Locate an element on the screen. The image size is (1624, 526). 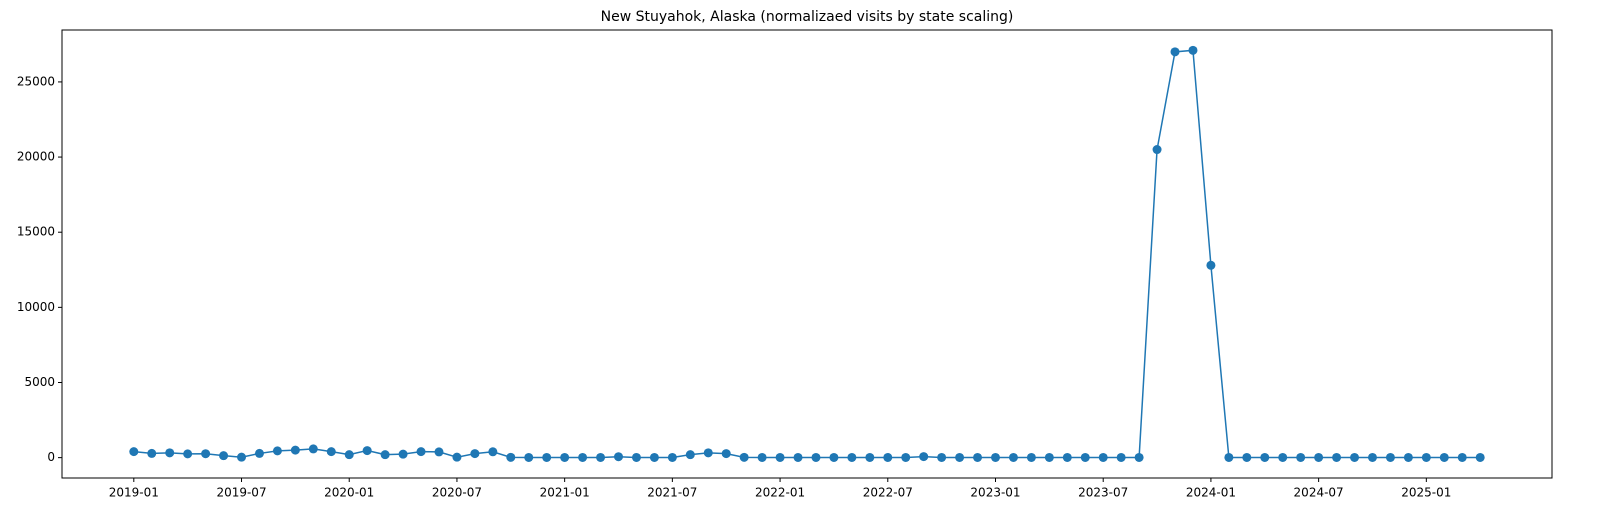
x-tick-label: 2024-01 is located at coordinates (1211, 493).